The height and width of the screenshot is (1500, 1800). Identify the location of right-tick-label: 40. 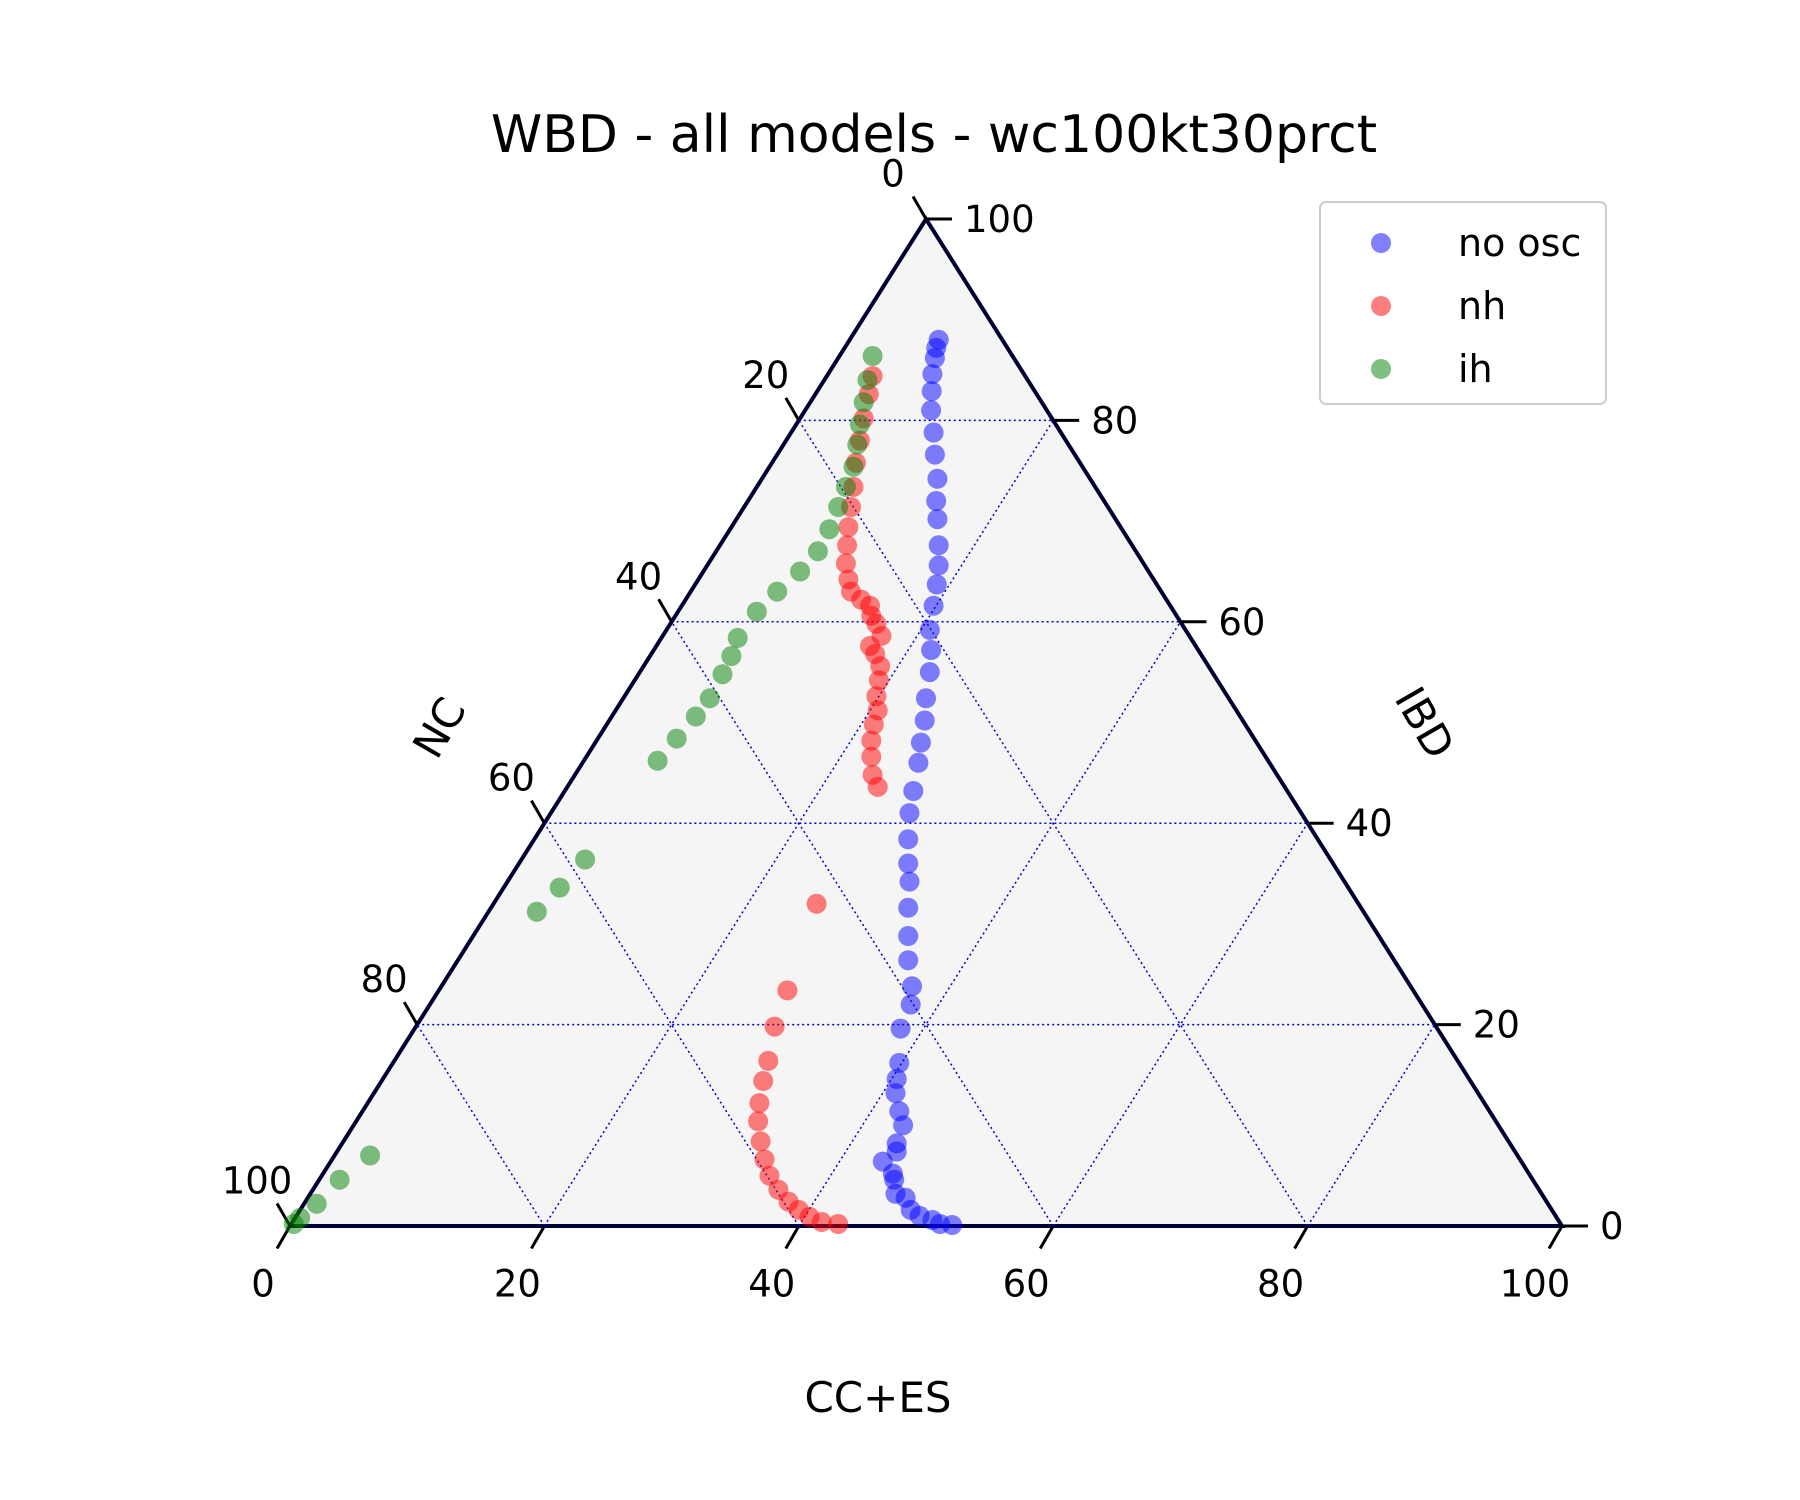
(1369, 823).